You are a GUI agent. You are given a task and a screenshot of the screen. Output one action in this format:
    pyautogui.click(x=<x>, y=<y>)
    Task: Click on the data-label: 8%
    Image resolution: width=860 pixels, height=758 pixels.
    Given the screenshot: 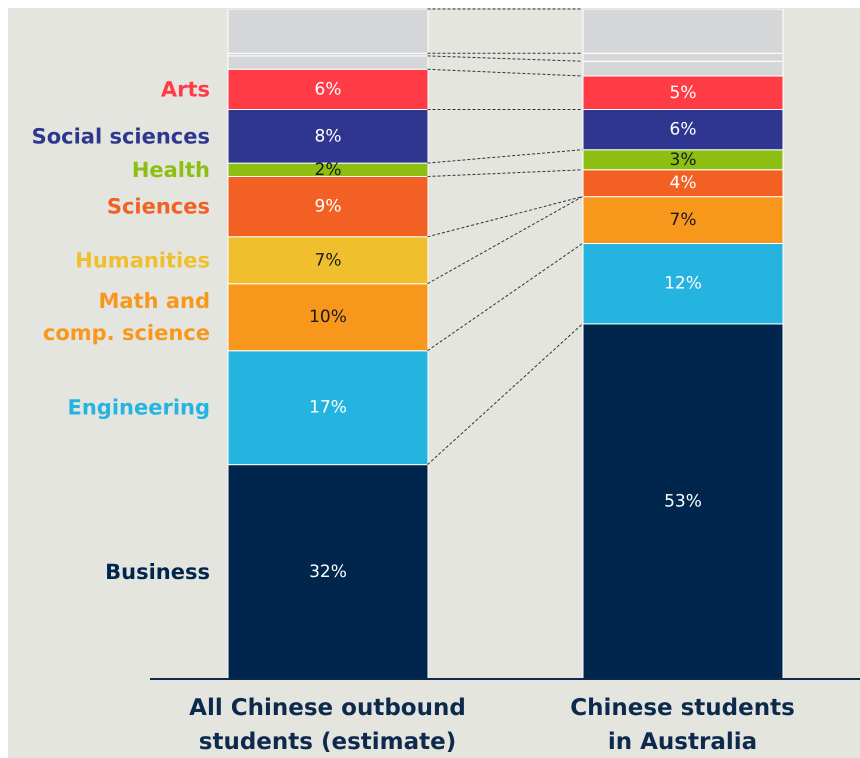 What is the action you would take?
    pyautogui.click(x=328, y=136)
    